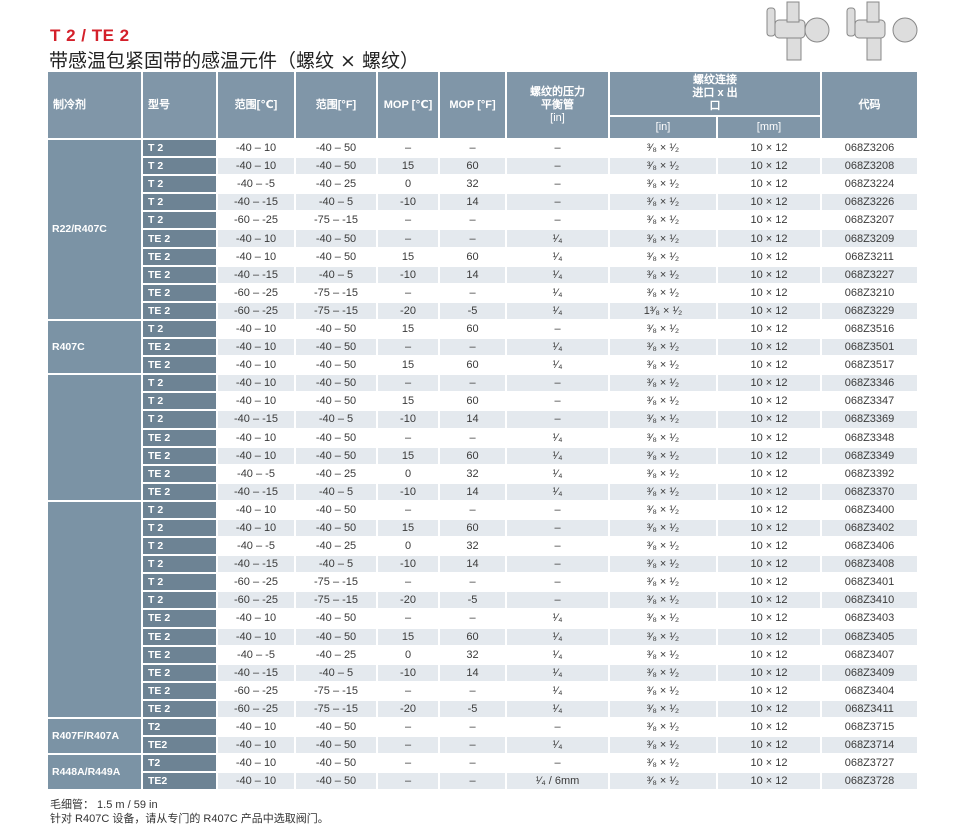 The width and height of the screenshot is (977, 837). I want to click on range-c-cell: -40 – -5, so click(257, 185).